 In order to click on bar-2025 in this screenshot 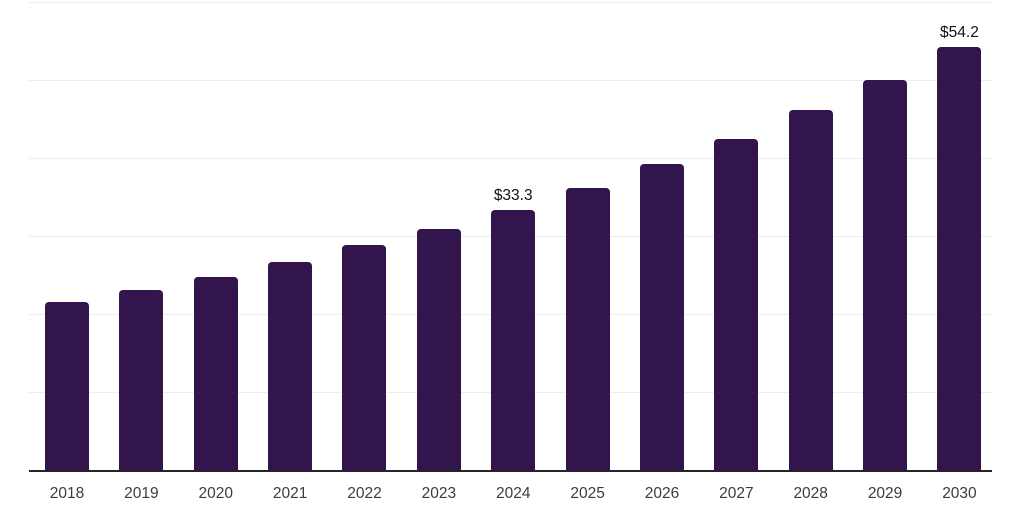, I will do `click(587, 329)`.